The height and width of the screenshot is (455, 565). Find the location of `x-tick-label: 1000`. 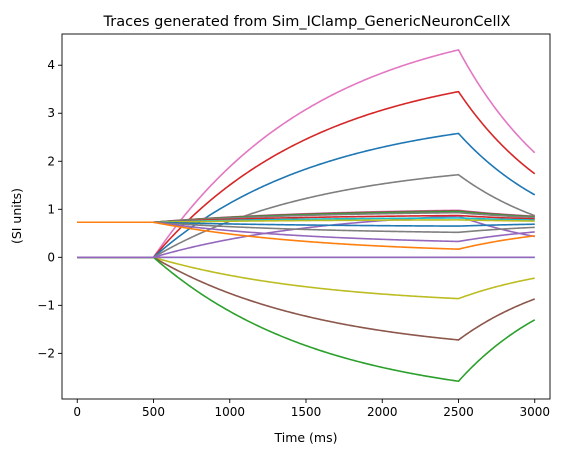

x-tick-label: 1000 is located at coordinates (229, 412).